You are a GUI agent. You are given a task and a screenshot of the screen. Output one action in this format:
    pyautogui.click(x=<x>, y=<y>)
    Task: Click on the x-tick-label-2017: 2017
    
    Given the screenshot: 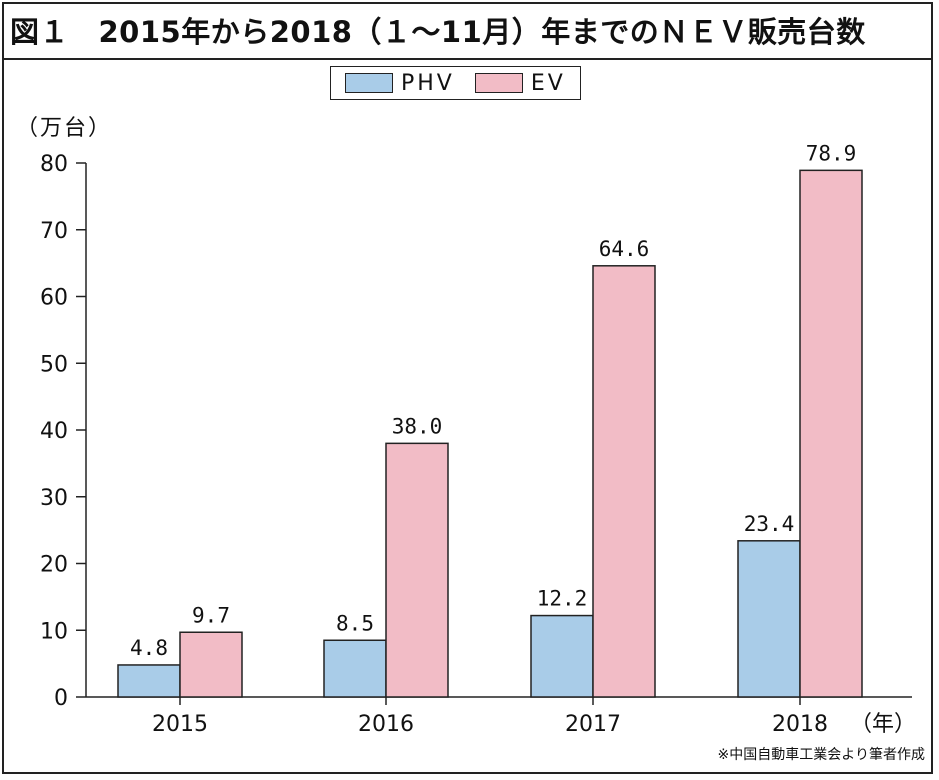 What is the action you would take?
    pyautogui.click(x=593, y=724)
    